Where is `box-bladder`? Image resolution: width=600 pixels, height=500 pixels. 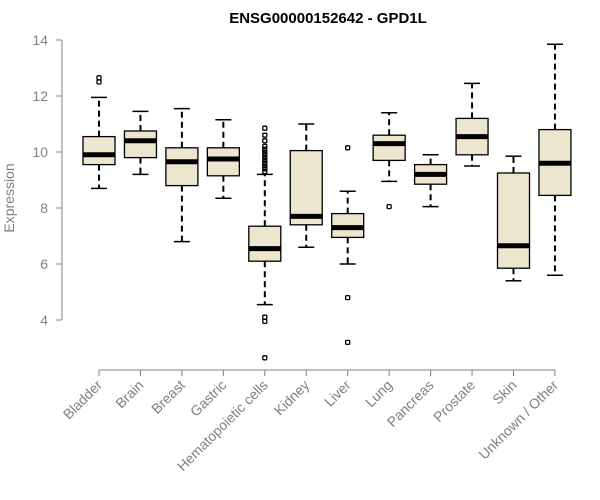 box-bladder is located at coordinates (99, 132).